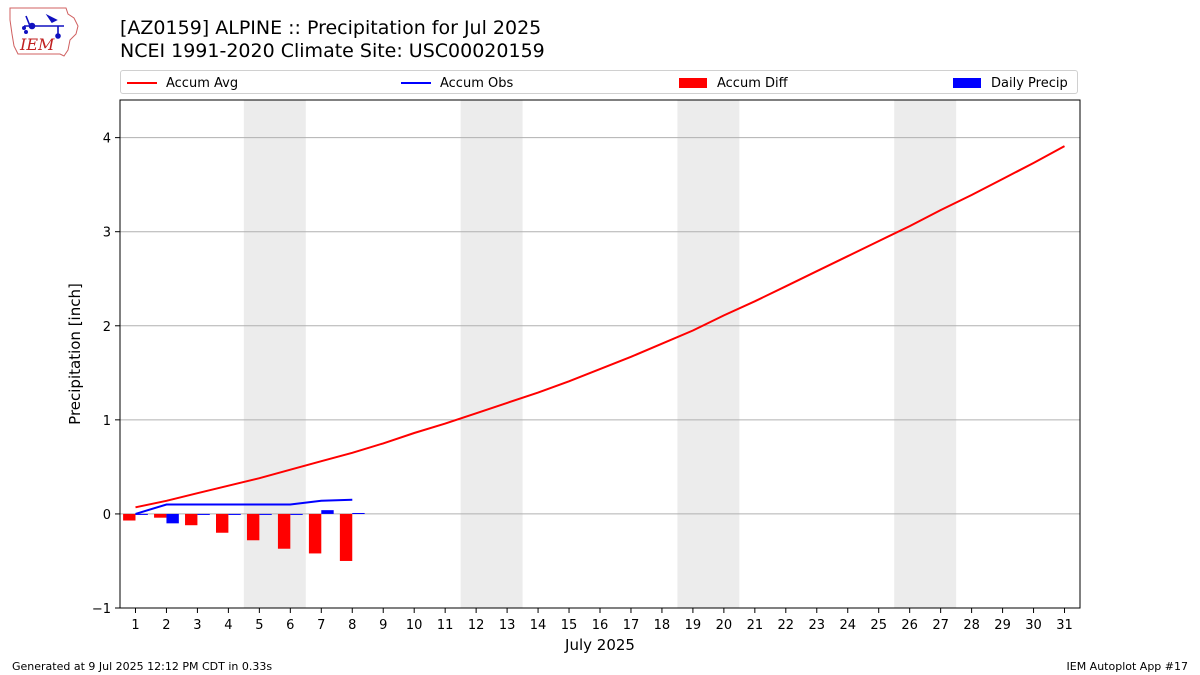 This screenshot has height=675, width=1200. Describe the element at coordinates (600, 625) in the screenshot. I see `x-tick-label: 16` at that location.